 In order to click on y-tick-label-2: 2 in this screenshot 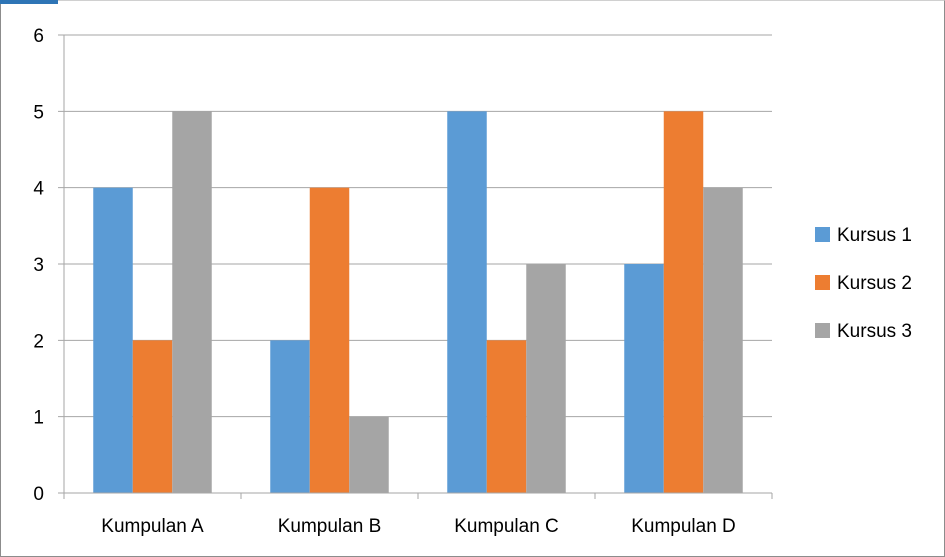, I will do `click(38, 341)`.